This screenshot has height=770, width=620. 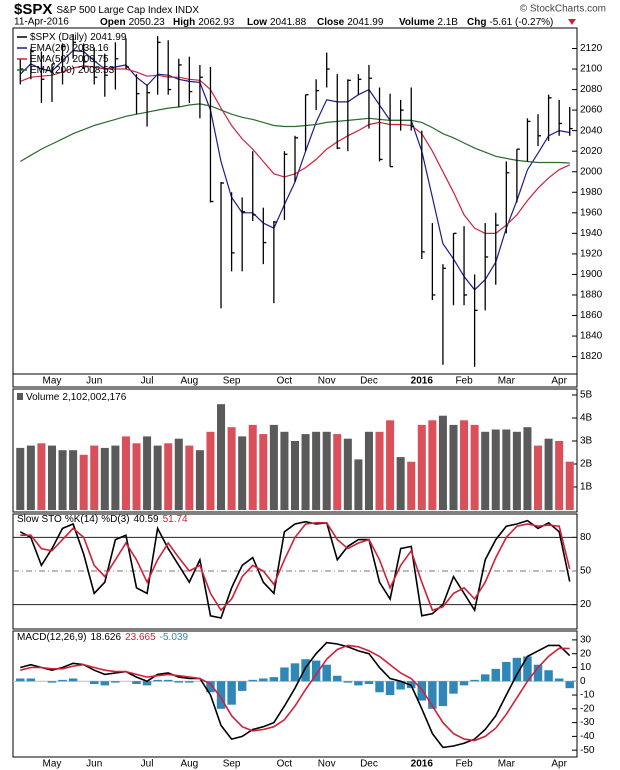 I want to click on header-field: Low 2041.88, so click(x=277, y=22).